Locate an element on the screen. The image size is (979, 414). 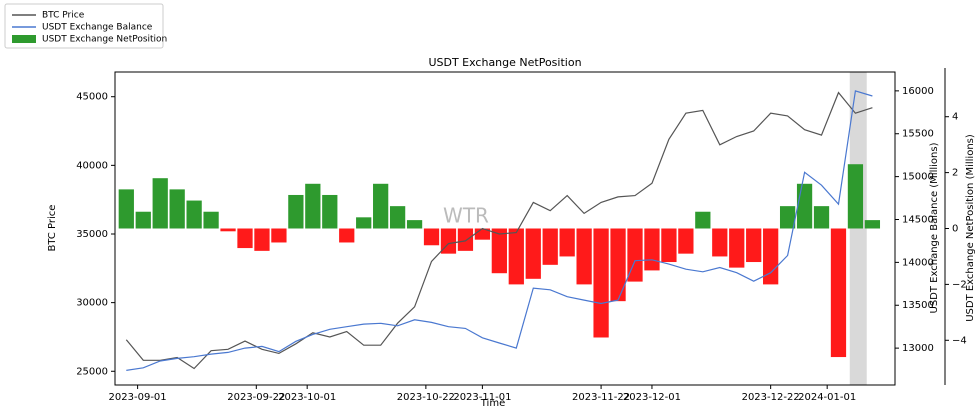
x-tick-label: 2023-10-01 is located at coordinates (307, 397).